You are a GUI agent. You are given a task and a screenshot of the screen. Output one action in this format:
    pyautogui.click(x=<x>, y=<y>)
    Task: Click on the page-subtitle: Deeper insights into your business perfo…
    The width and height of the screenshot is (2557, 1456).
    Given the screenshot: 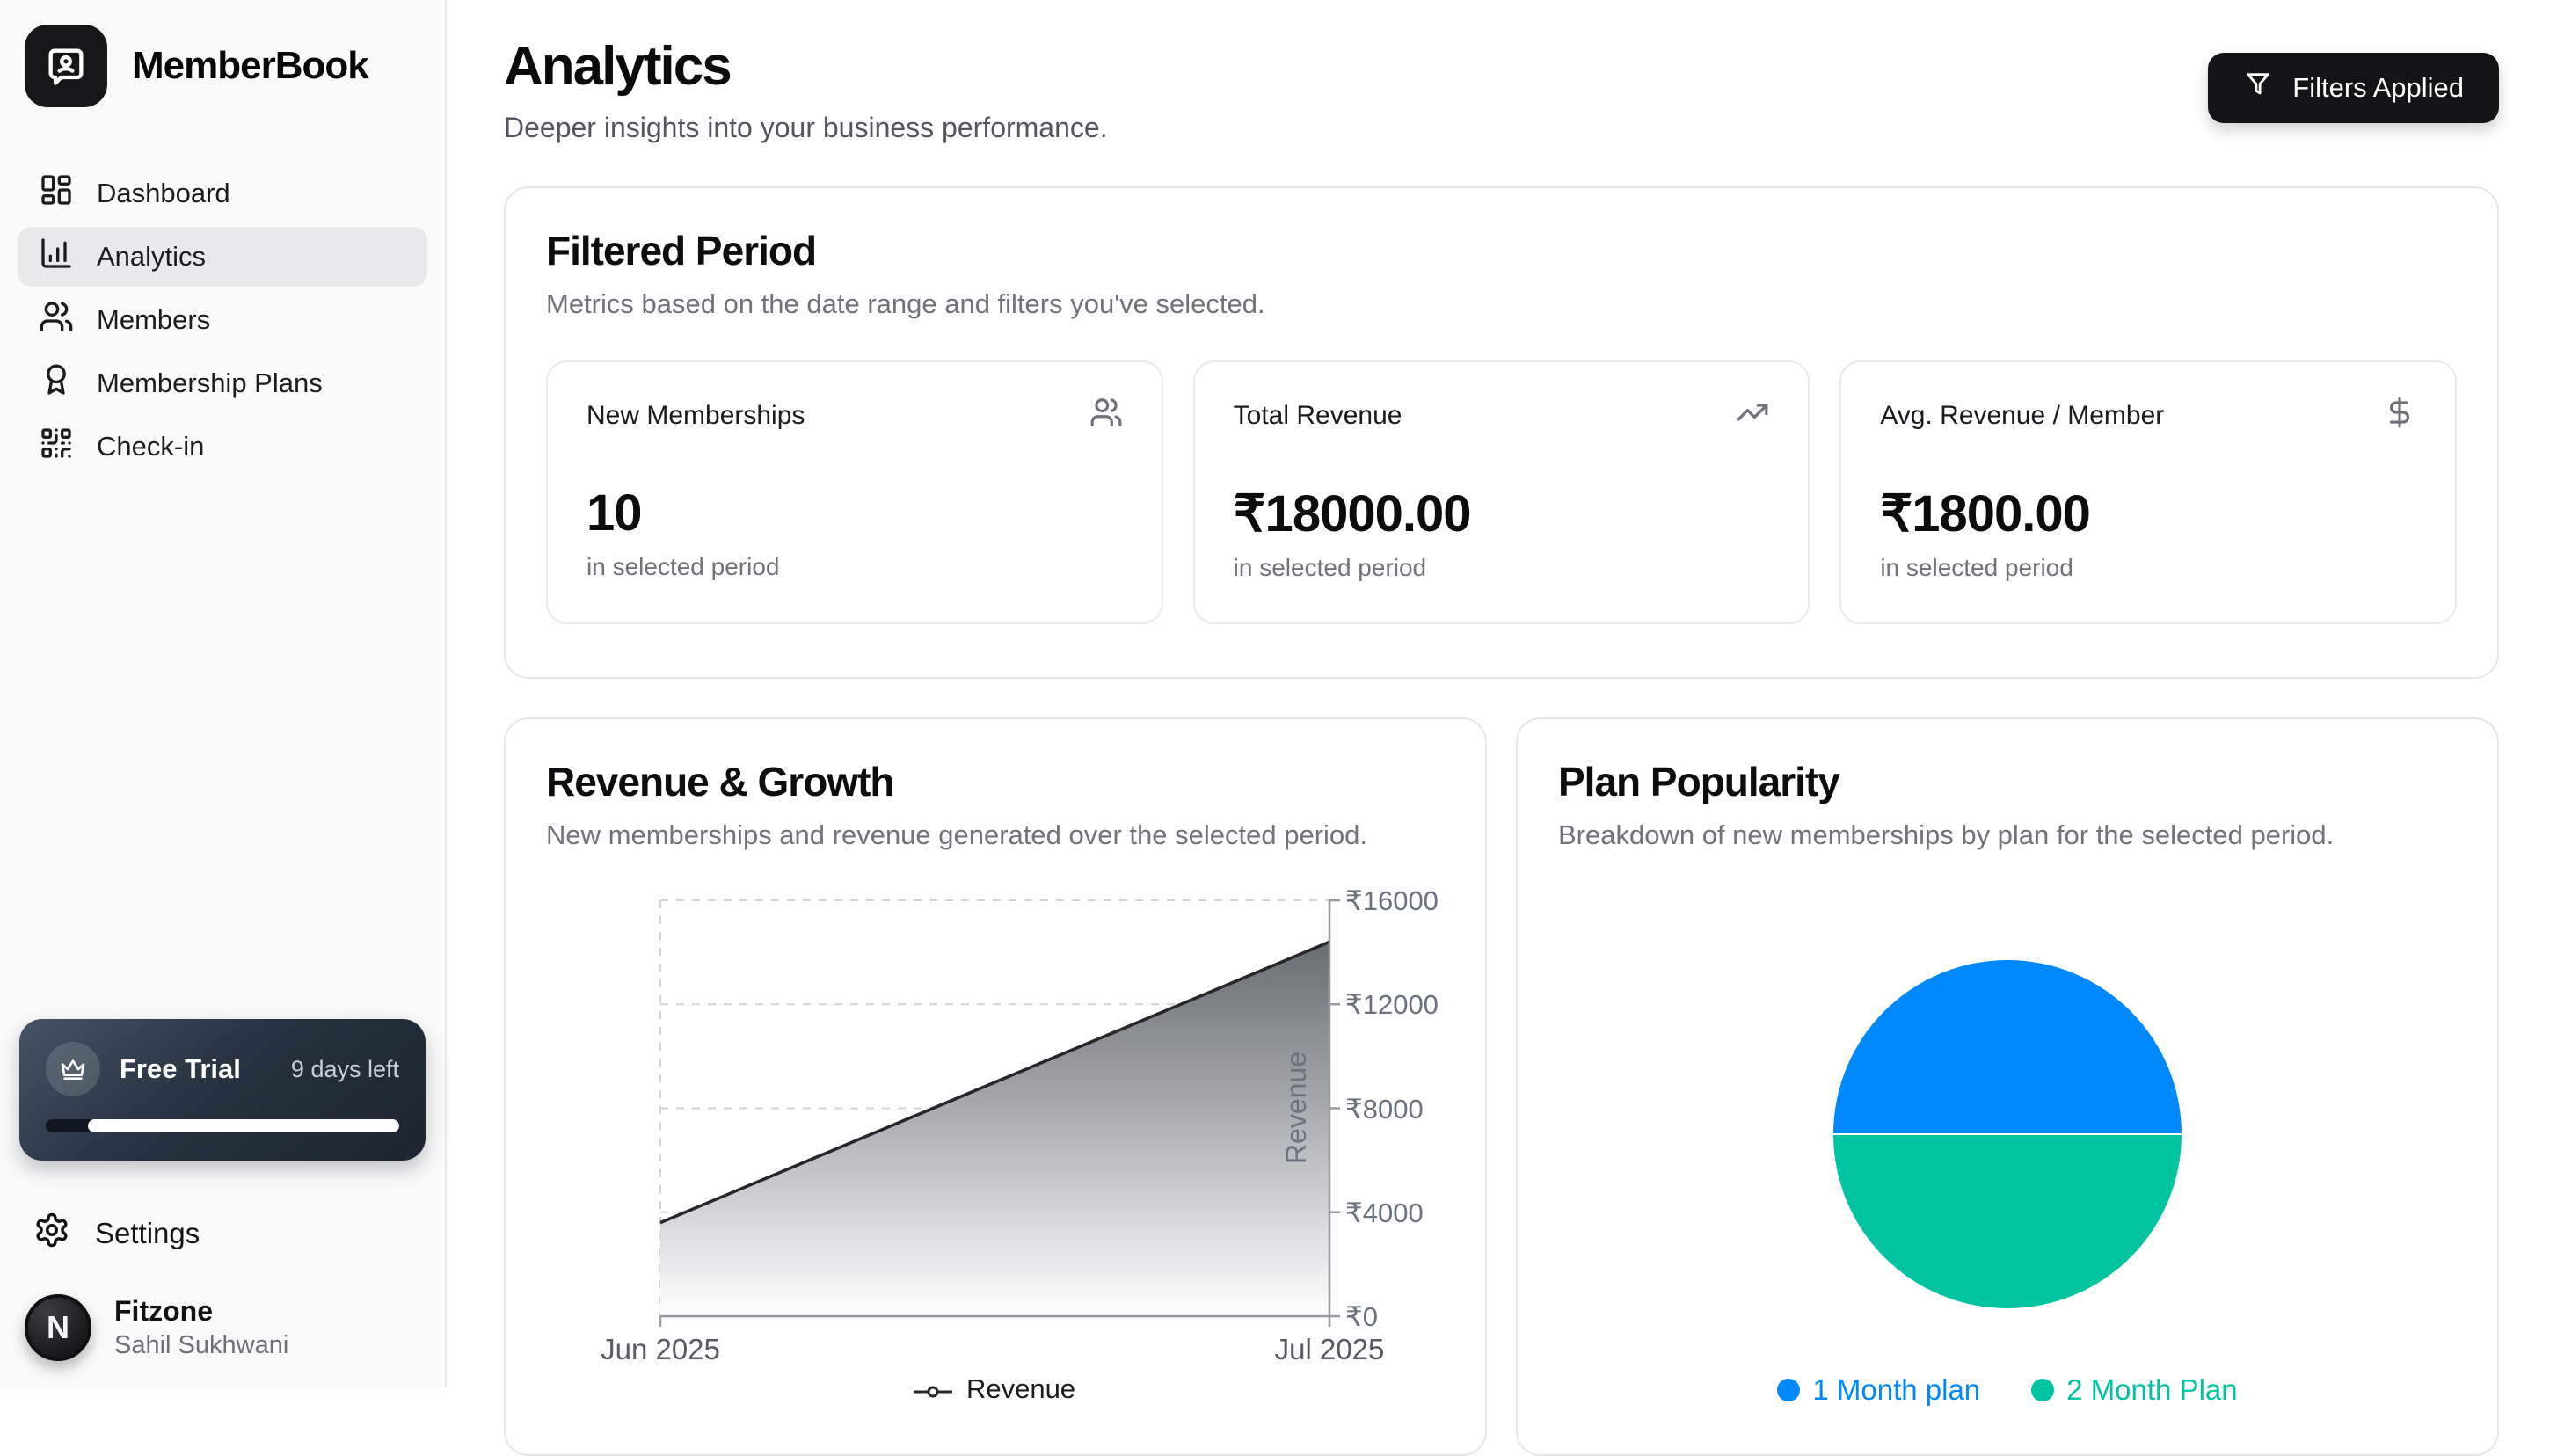 What is the action you would take?
    pyautogui.click(x=806, y=127)
    